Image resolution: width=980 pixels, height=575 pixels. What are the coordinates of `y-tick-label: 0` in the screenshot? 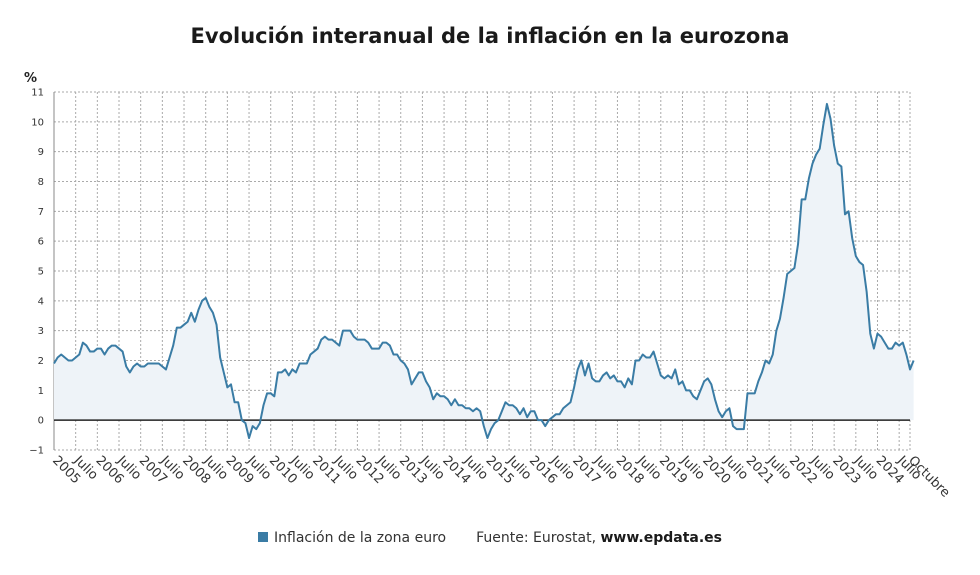 It's located at (41, 421).